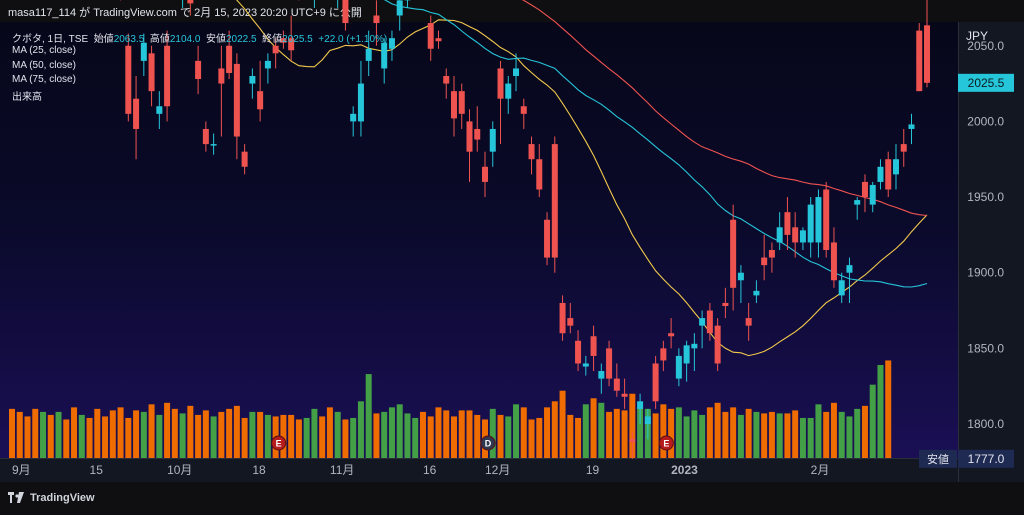 This screenshot has height=515, width=1024. Describe the element at coordinates (479, 470) in the screenshot. I see `time-scale` at that location.